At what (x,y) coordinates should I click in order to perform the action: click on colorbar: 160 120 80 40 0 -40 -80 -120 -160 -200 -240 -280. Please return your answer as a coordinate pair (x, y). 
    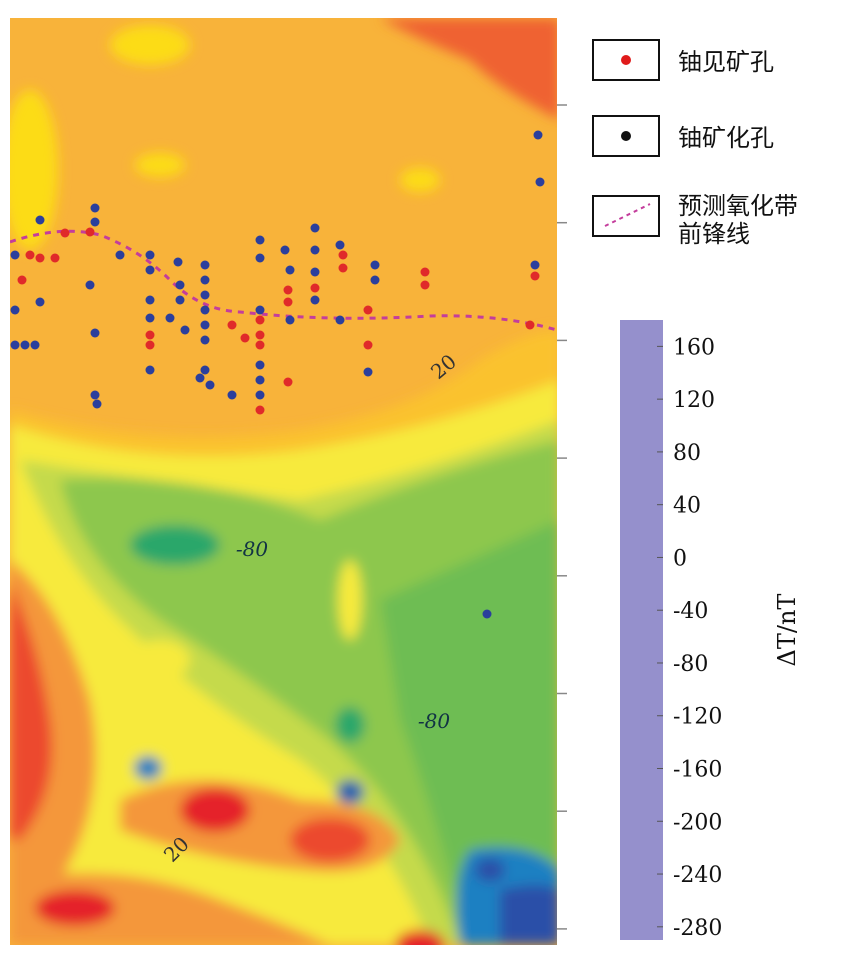
    Looking at the image, I should click on (671, 630).